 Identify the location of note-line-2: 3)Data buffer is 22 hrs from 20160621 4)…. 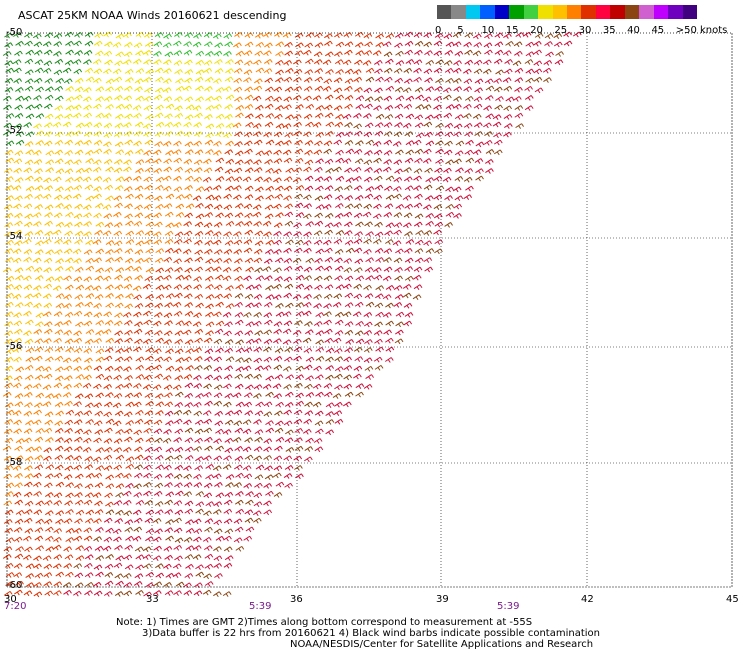
(371, 633).